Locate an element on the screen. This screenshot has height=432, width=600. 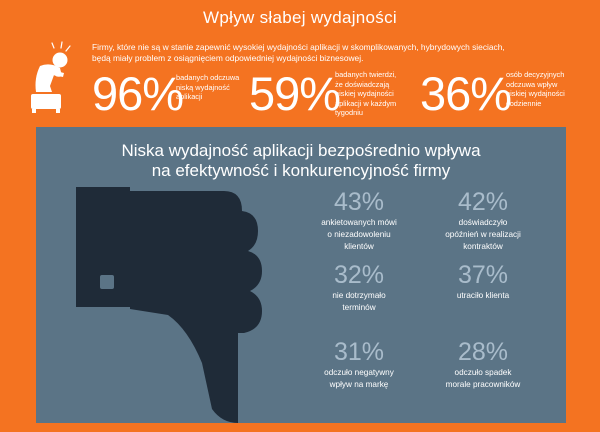
stat-desc-line: tygodniu is located at coordinates (349, 112).